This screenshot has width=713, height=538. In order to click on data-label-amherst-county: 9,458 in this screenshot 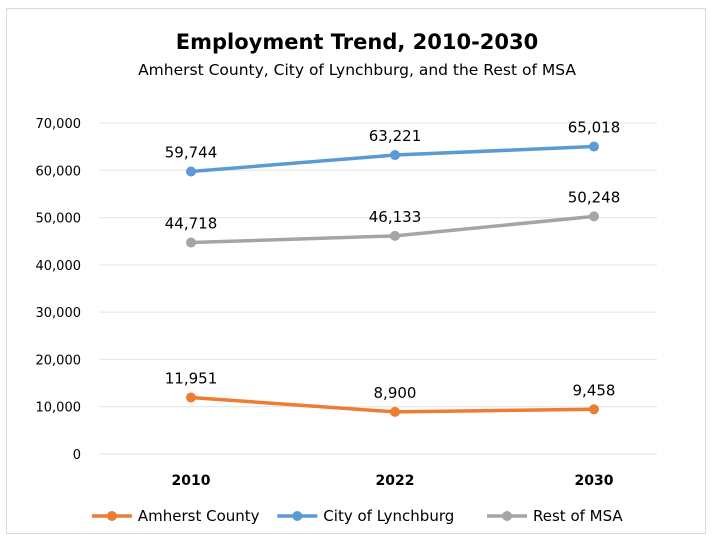, I will do `click(594, 390)`.